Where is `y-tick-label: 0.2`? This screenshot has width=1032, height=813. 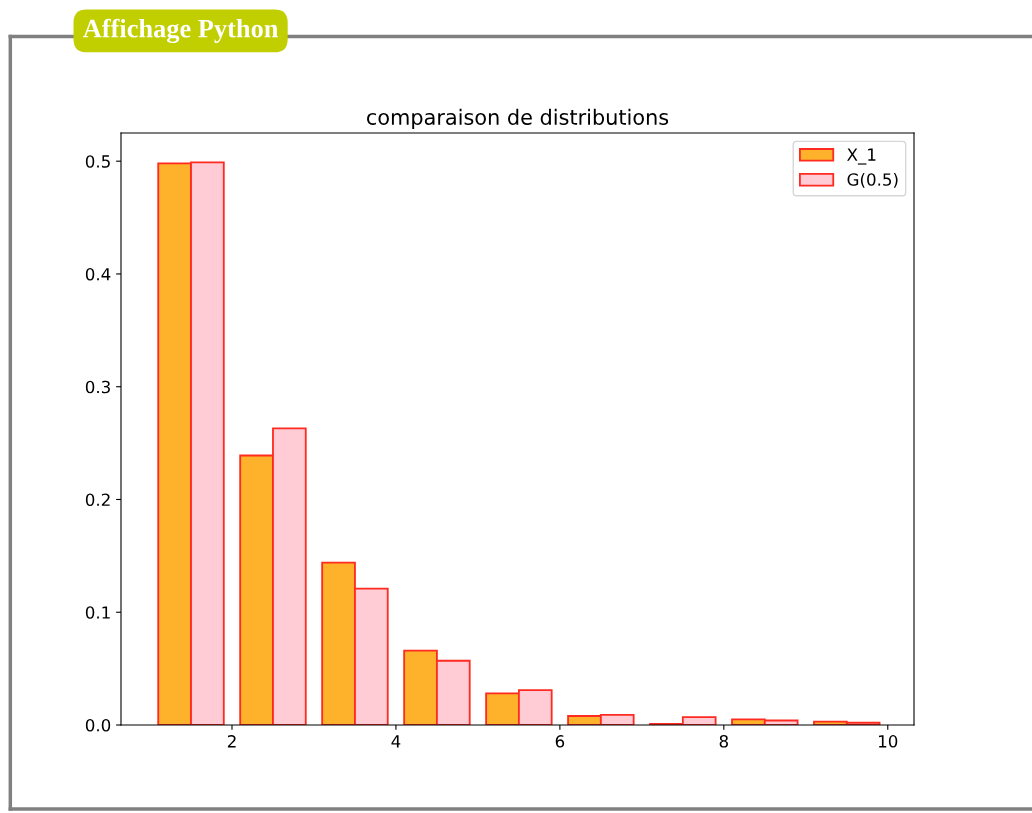 y-tick-label: 0.2 is located at coordinates (97, 500).